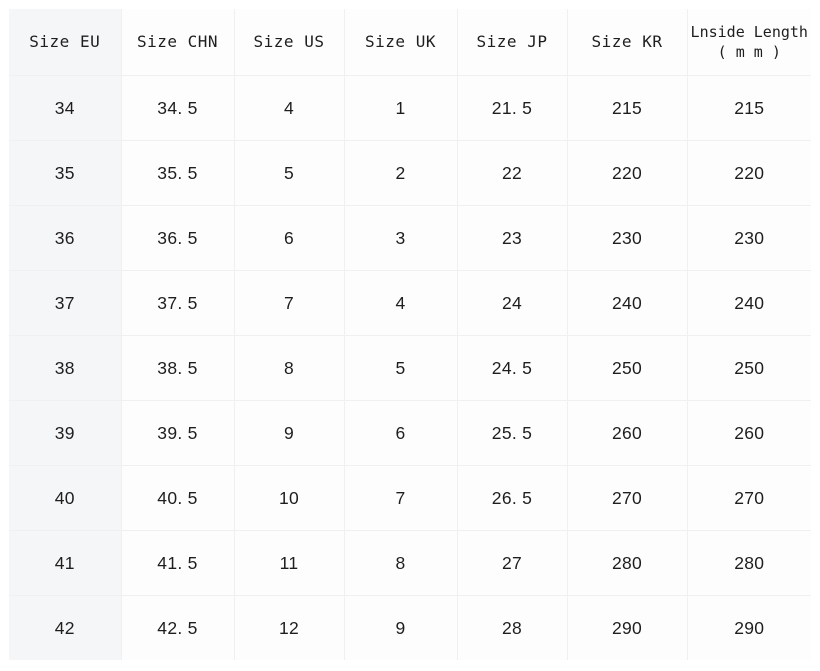 The width and height of the screenshot is (820, 671). What do you see at coordinates (627, 303) in the screenshot?
I see `cell-size-kr: 240` at bounding box center [627, 303].